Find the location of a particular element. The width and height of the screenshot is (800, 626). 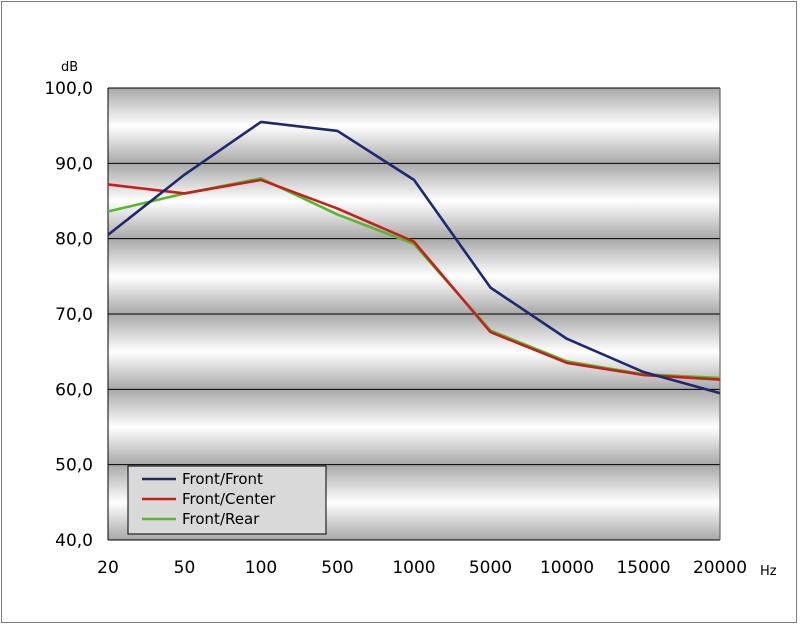

y-tick-label: 70,0 is located at coordinates (74, 315).